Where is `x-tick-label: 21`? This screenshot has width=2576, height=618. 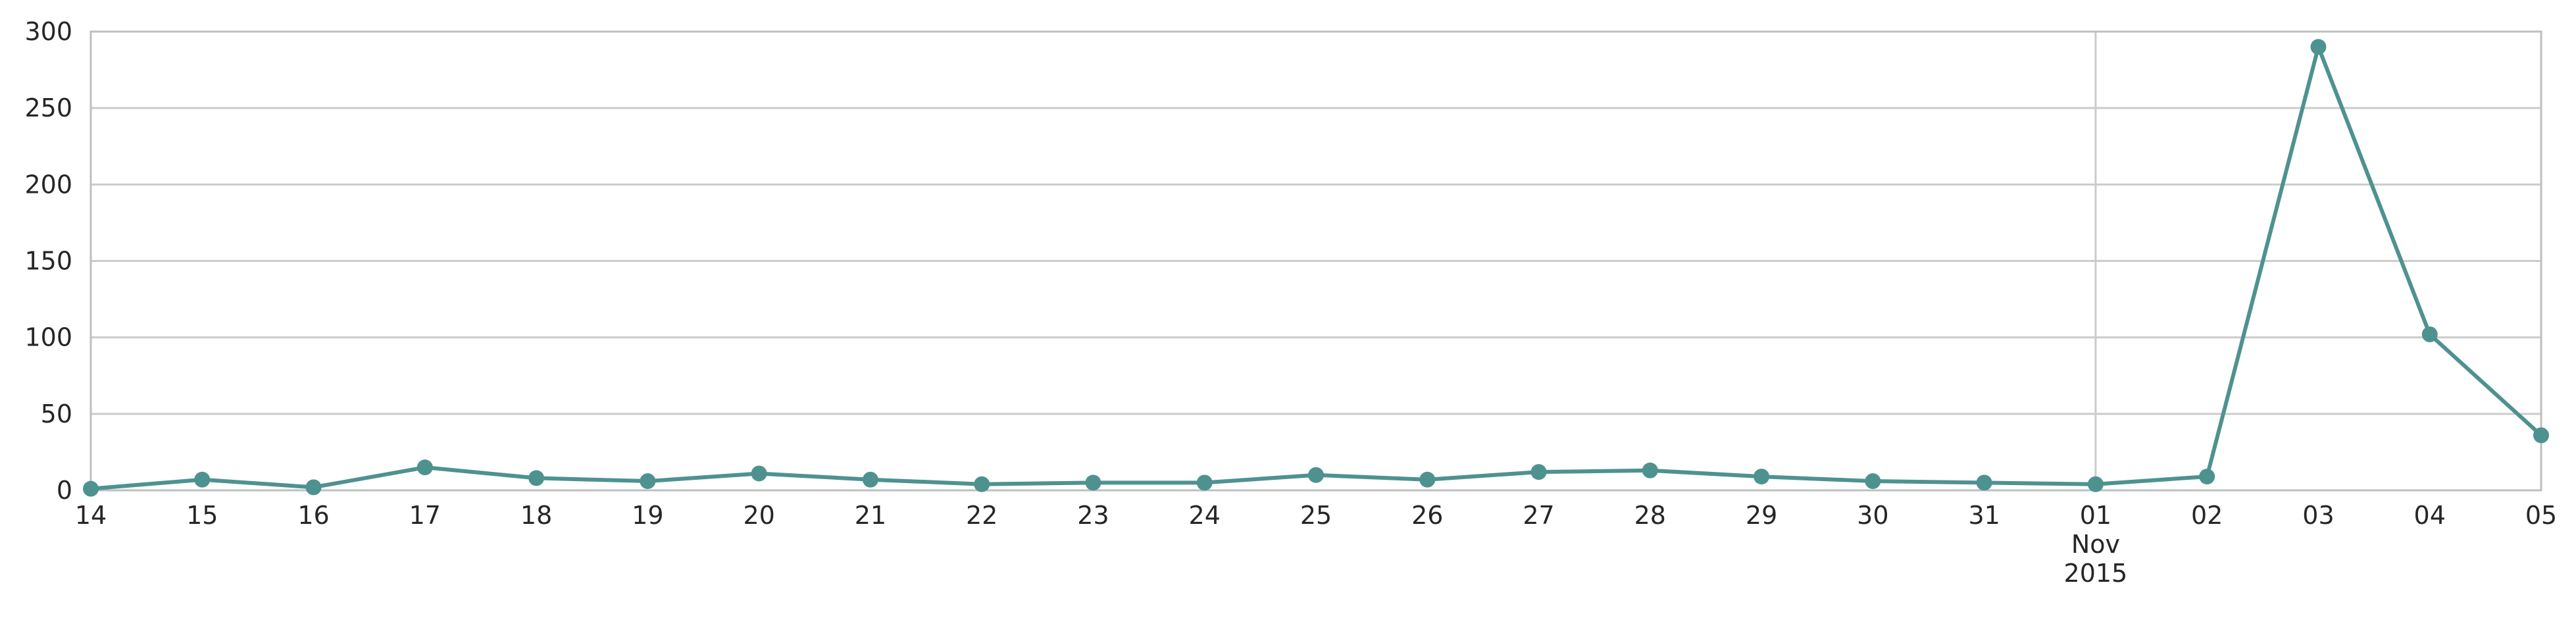
x-tick-label: 21 is located at coordinates (870, 515).